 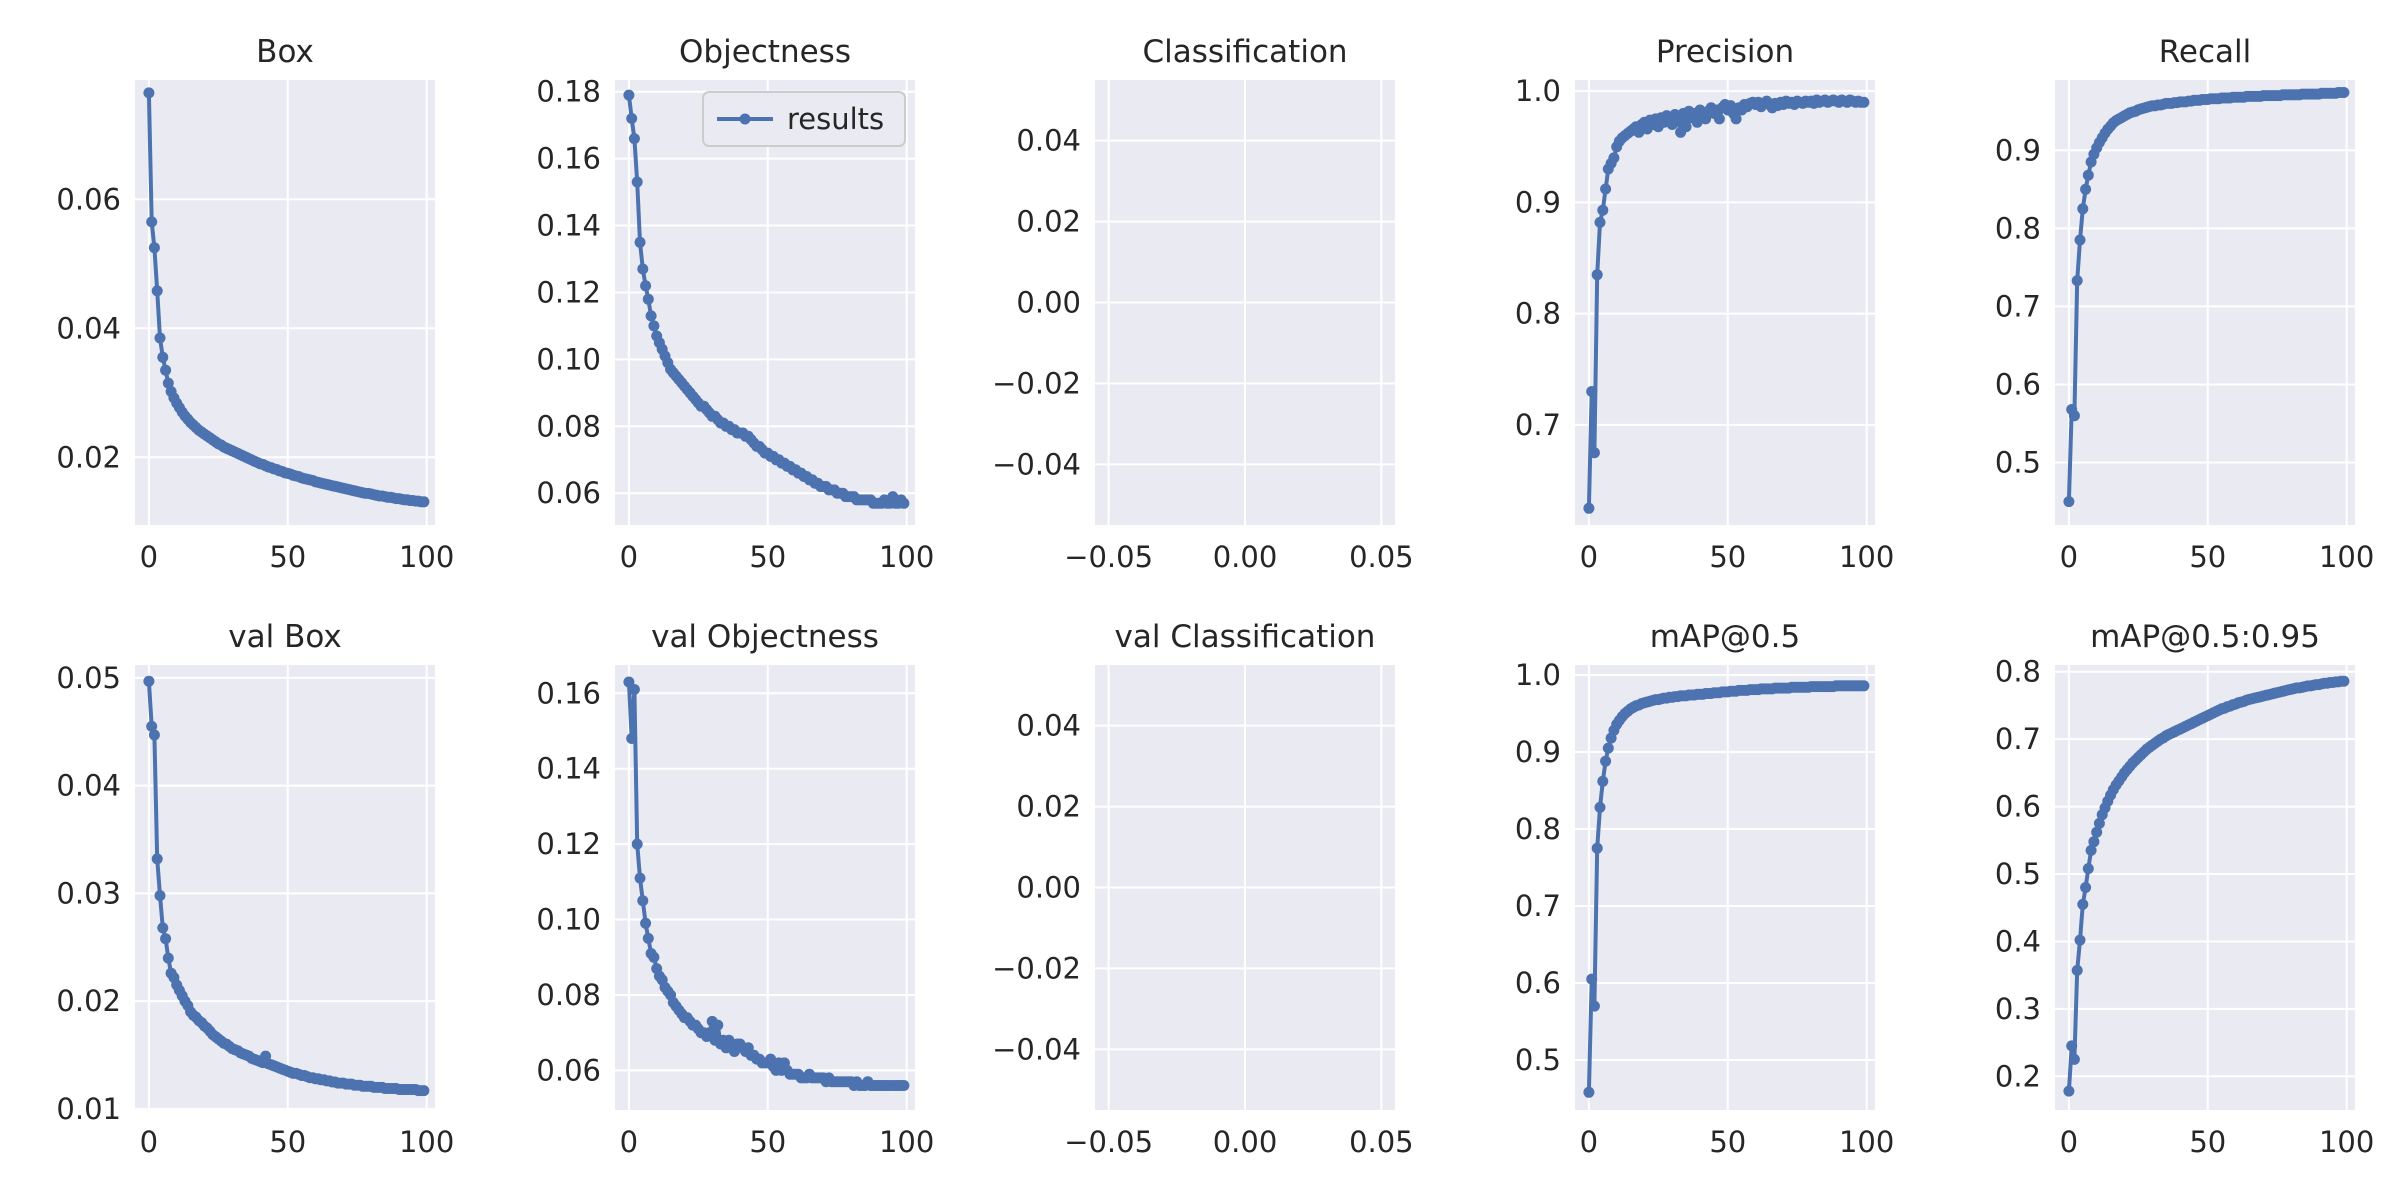 I want to click on val-objectness-title: val Objectness, so click(x=765, y=637).